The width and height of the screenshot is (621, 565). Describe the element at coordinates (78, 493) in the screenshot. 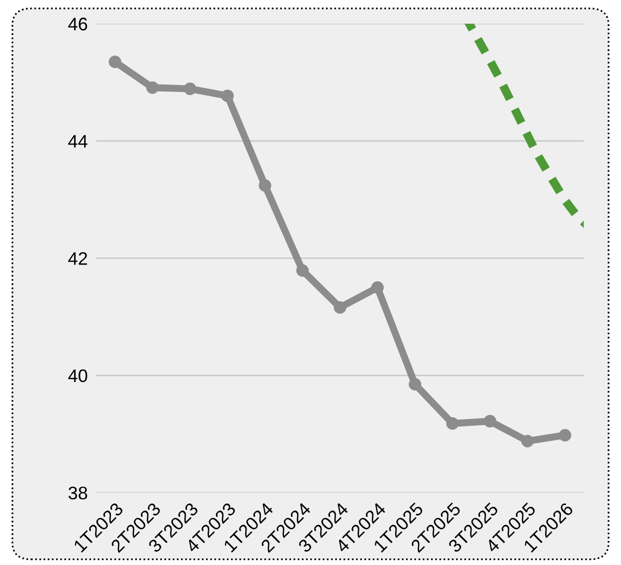

I see `y-tick-label: 38` at that location.